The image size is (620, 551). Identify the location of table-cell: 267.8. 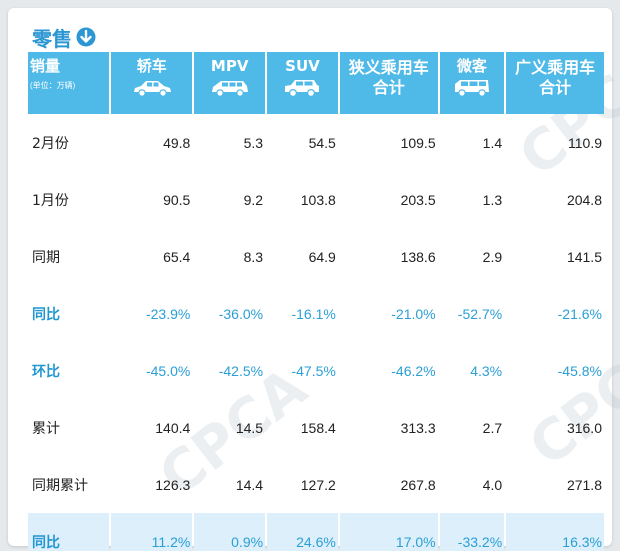
(418, 484).